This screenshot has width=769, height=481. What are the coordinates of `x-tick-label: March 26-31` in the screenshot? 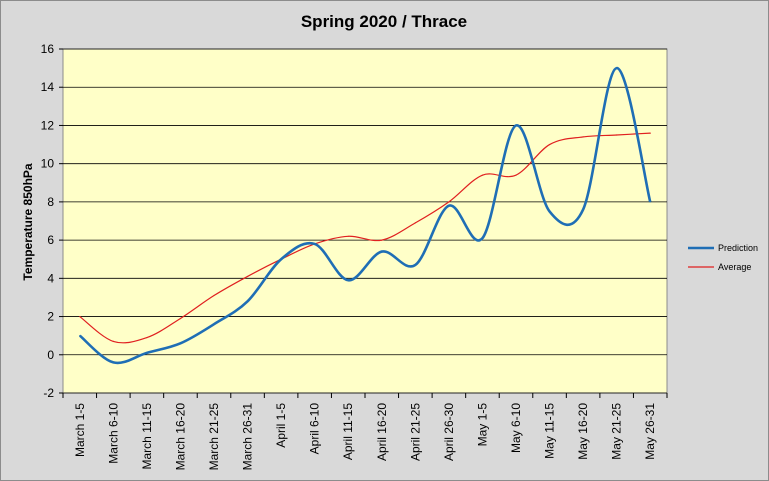 It's located at (248, 437).